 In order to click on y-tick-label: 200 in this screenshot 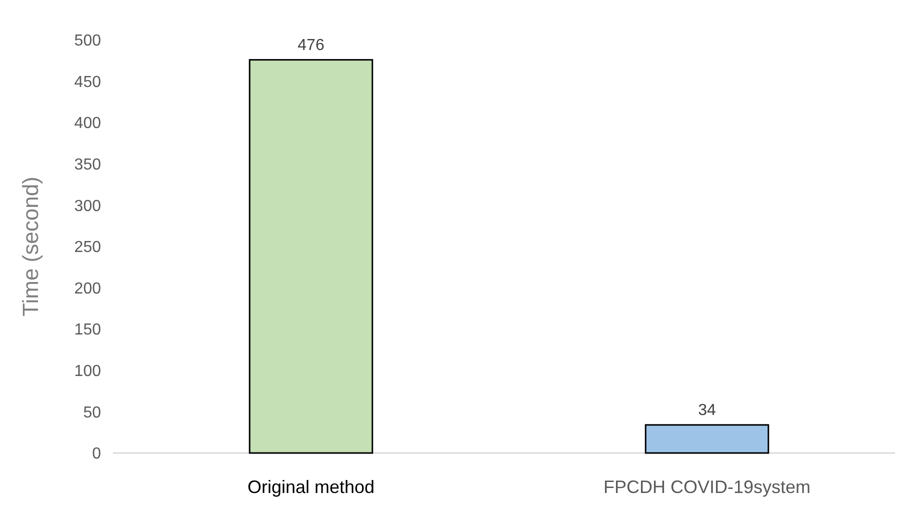, I will do `click(88, 289)`.